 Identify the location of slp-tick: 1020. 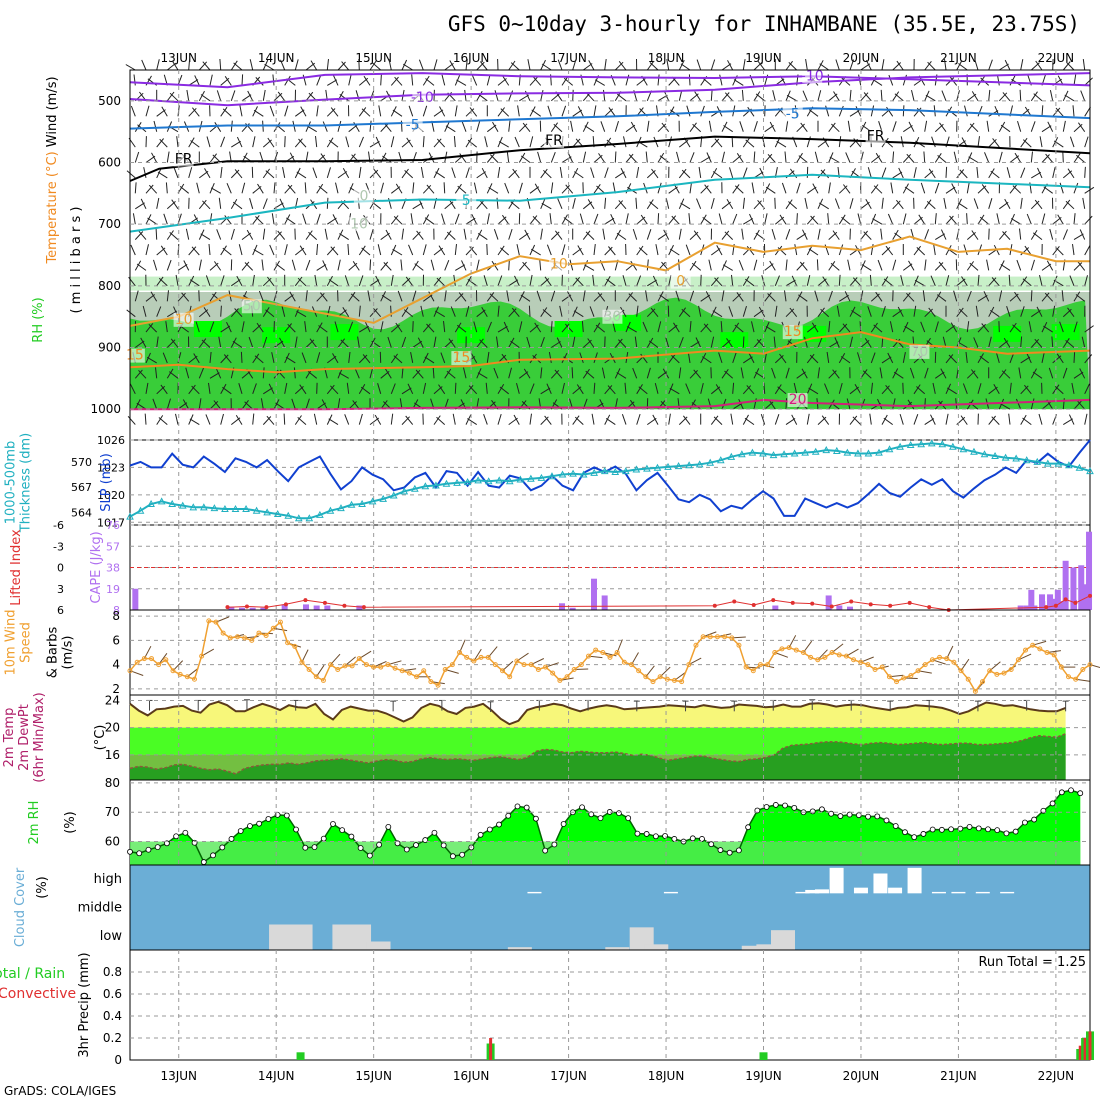
(111, 495).